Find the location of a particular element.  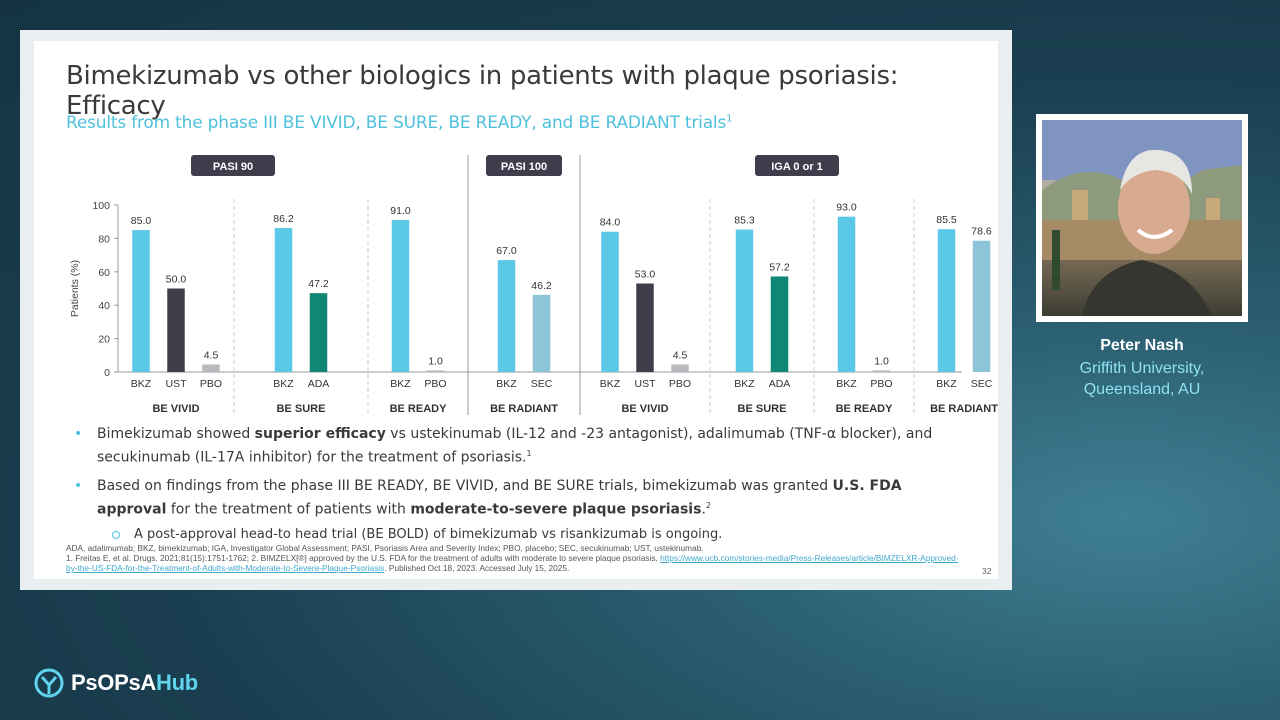

bullet-2-ref: 2 is located at coordinates (708, 505).